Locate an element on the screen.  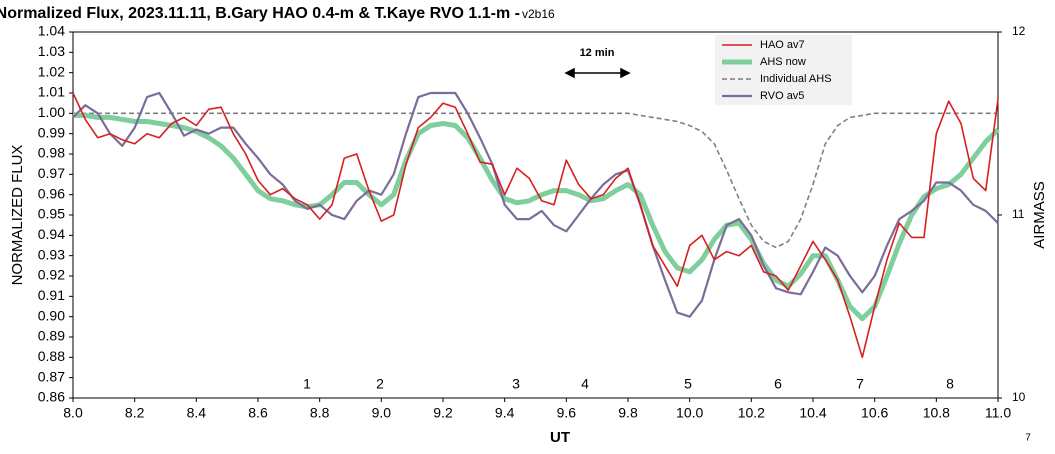
event-label: 6 is located at coordinates (778, 384).